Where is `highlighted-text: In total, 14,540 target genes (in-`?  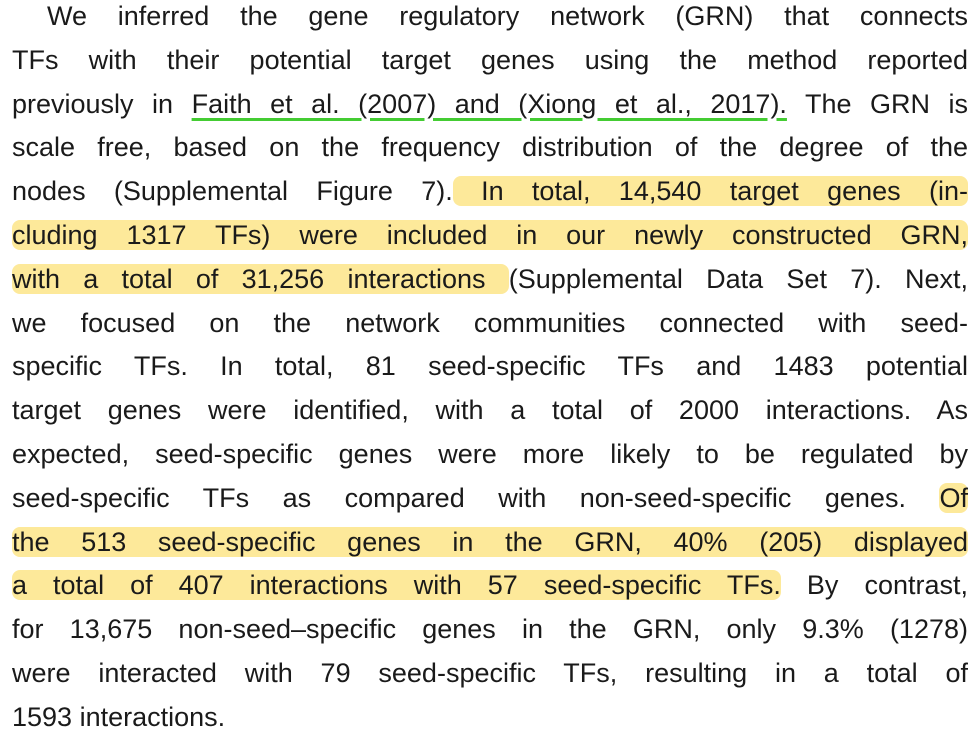
highlighted-text: In total, 14,540 target genes (in- is located at coordinates (710, 191).